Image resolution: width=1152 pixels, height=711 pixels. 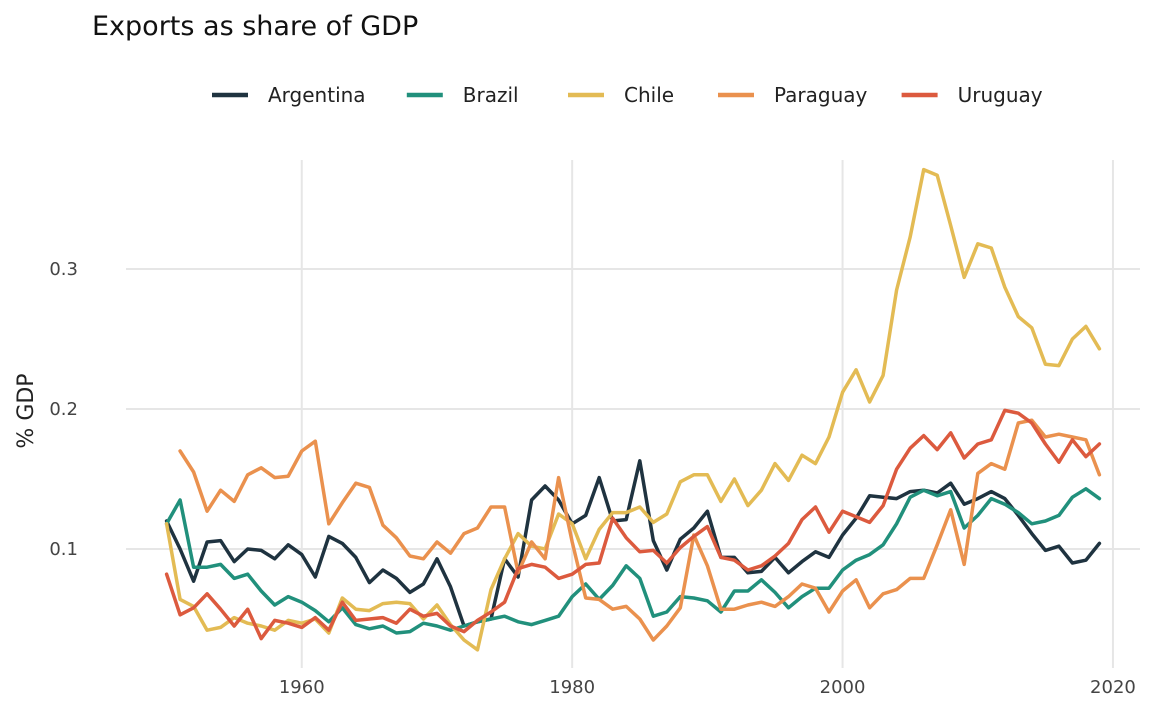 What do you see at coordinates (1113, 687) in the screenshot?
I see `x-tick-label: 2020` at bounding box center [1113, 687].